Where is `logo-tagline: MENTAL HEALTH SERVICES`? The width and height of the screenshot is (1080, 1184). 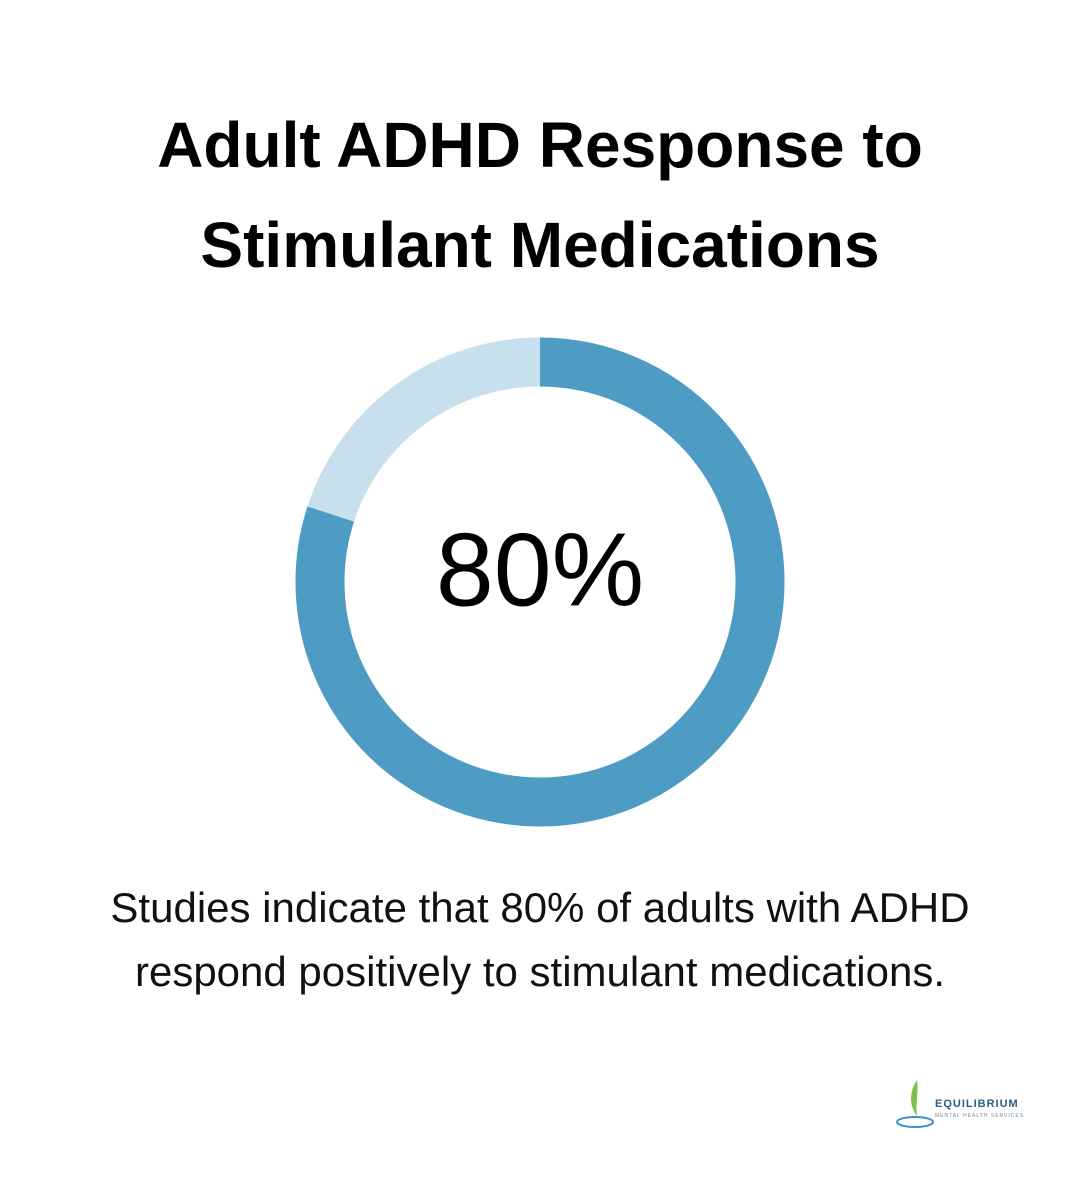
logo-tagline: MENTAL HEALTH SERVICES is located at coordinates (979, 1116).